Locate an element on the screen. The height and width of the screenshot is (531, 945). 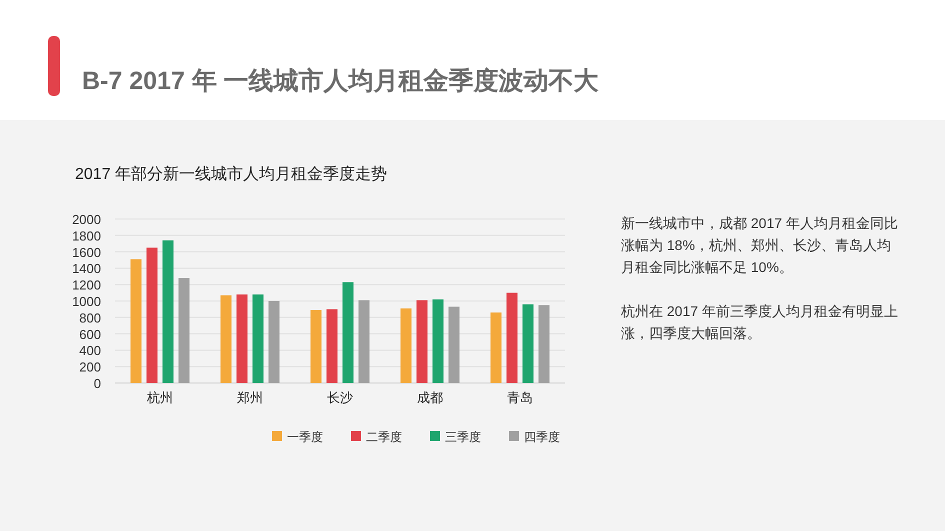
y-tick-label: 1800 is located at coordinates (86, 236).